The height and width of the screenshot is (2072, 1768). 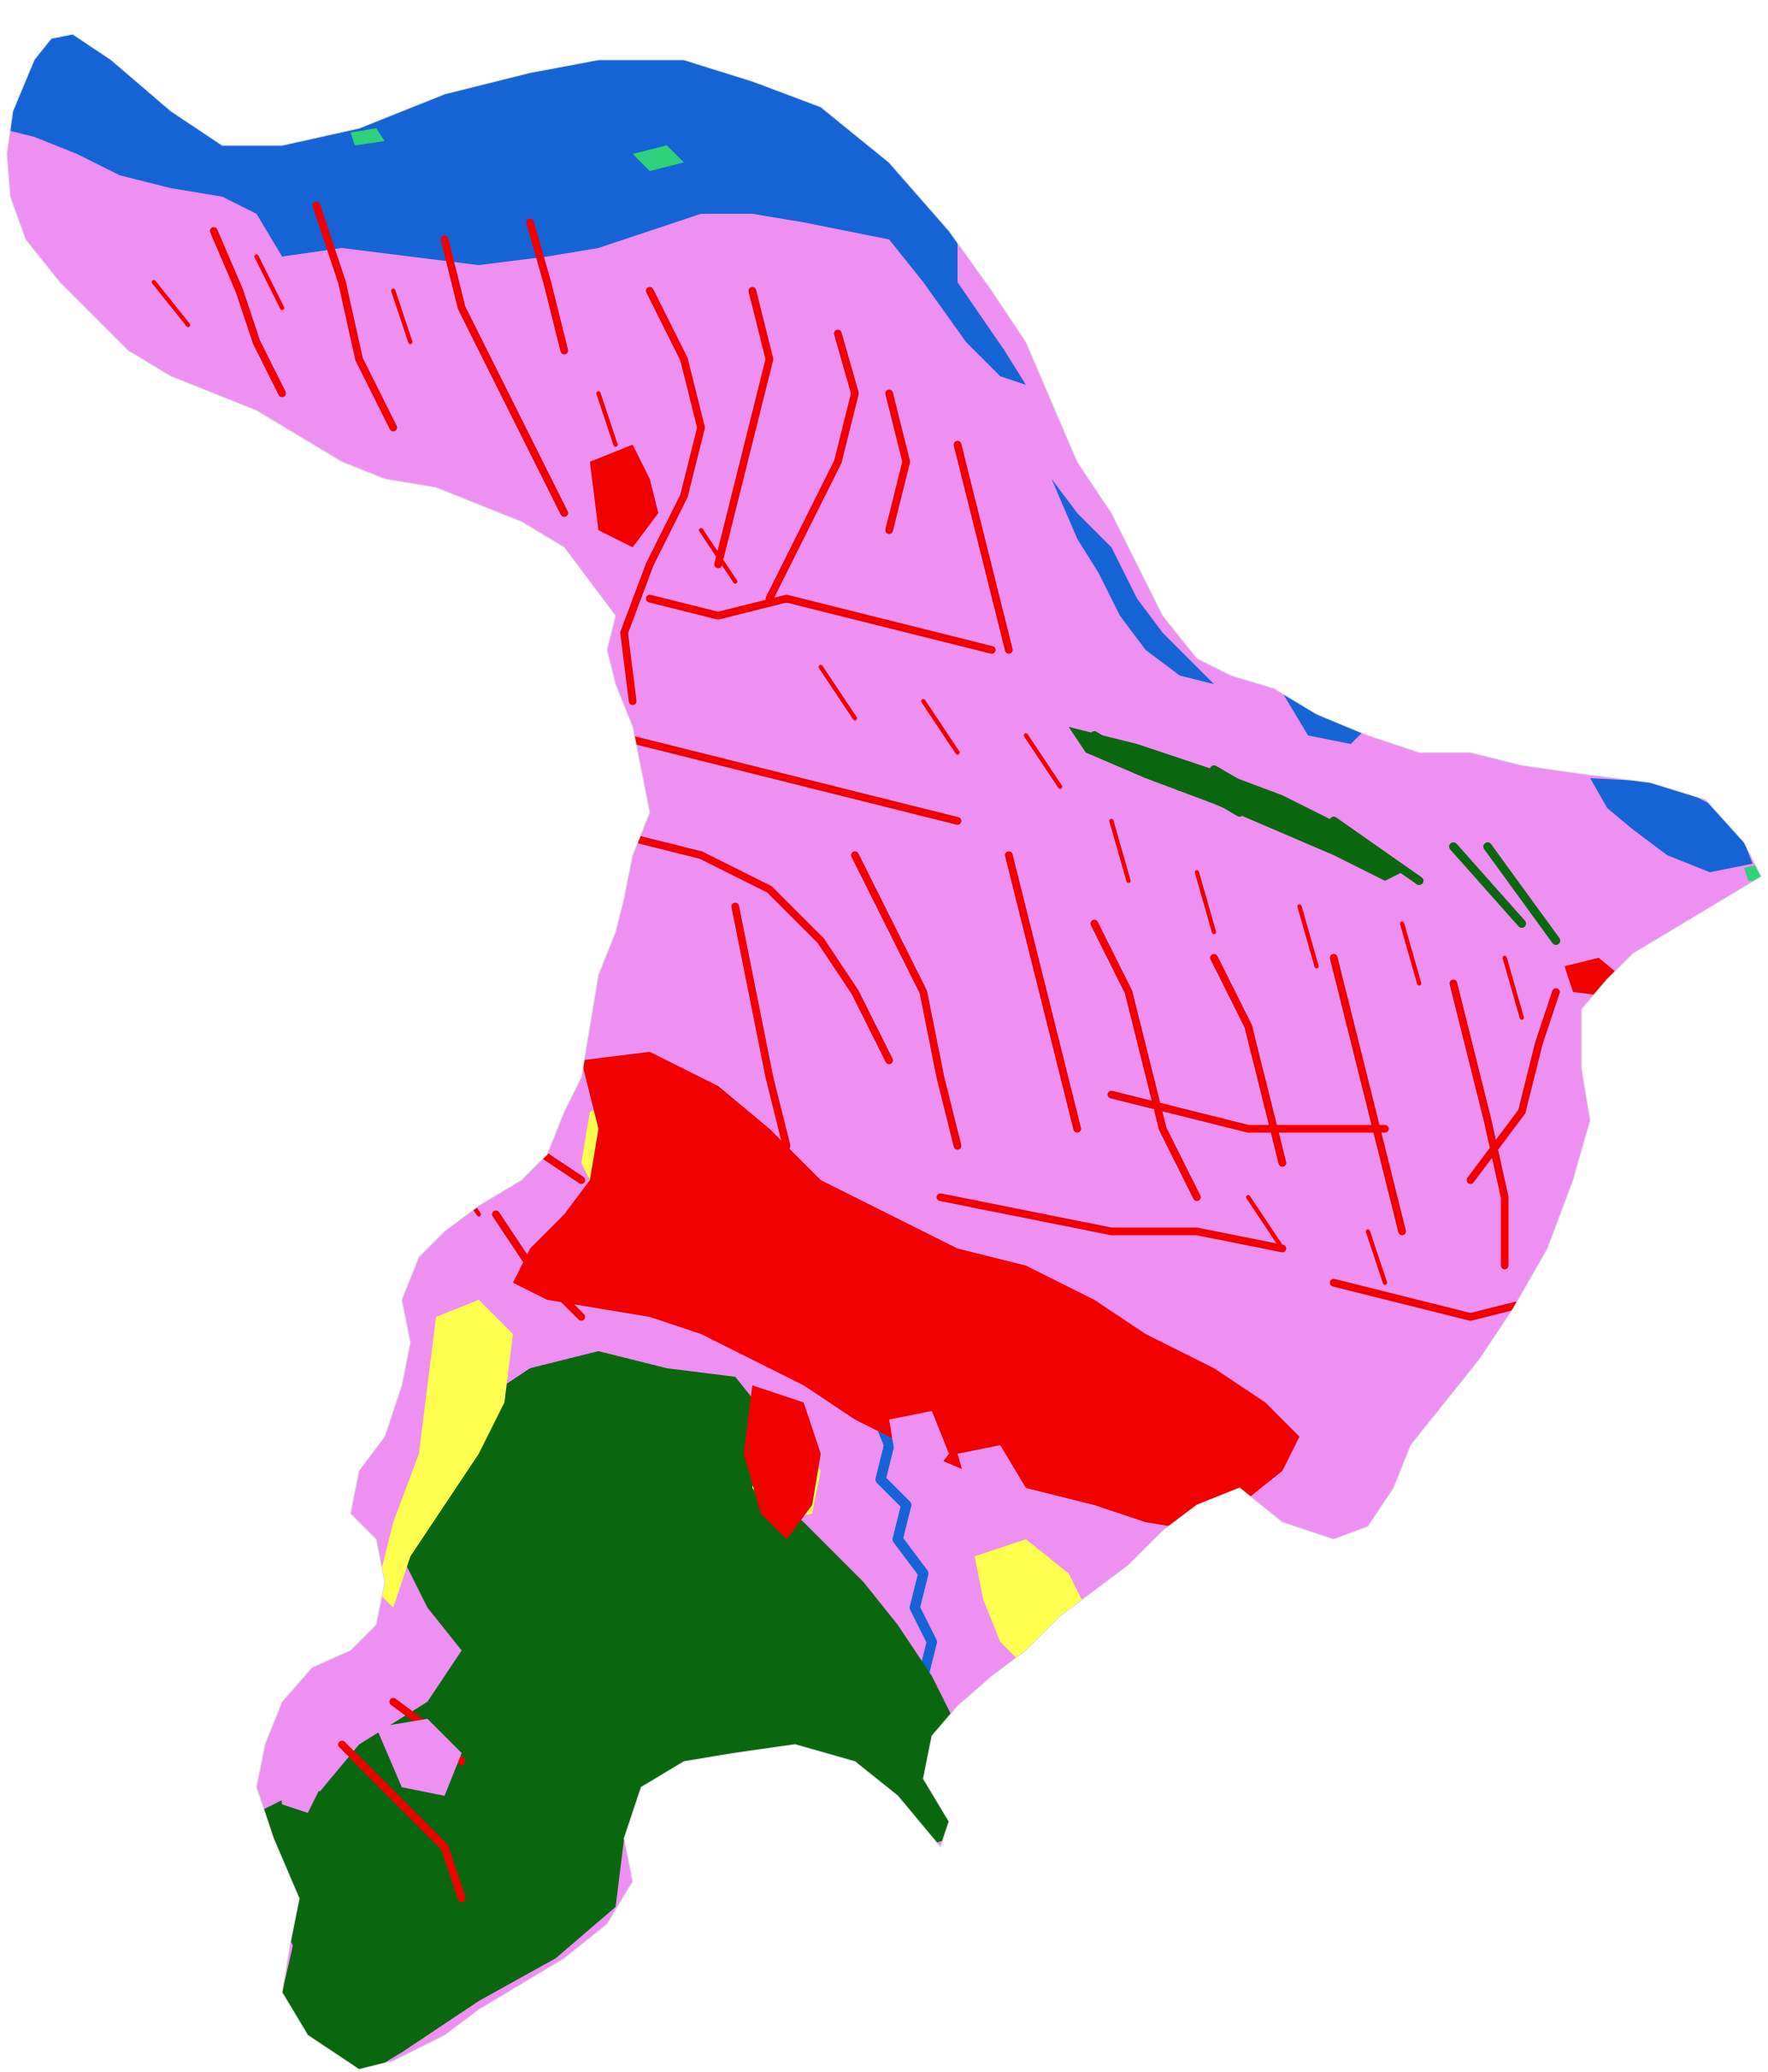 What do you see at coordinates (624, 496) in the screenshot?
I see `builtup-region-west-town` at bounding box center [624, 496].